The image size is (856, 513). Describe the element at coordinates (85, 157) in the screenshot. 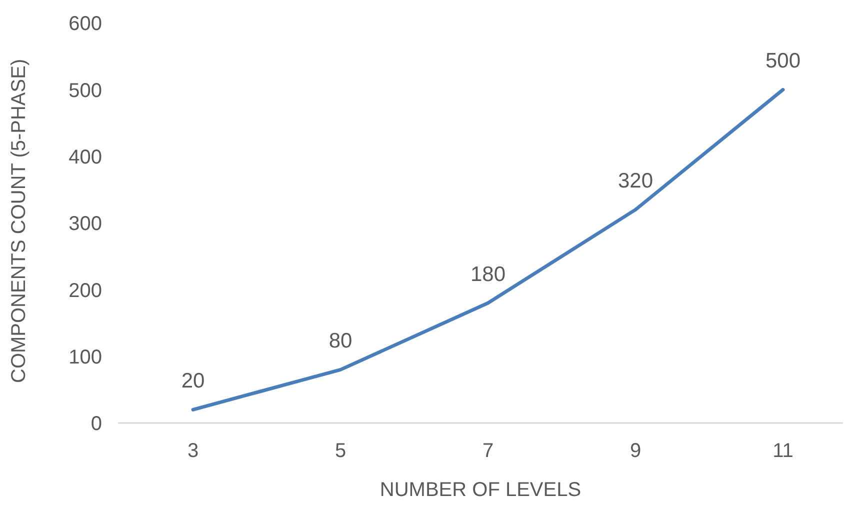

I see `y-tick-label: 400` at that location.